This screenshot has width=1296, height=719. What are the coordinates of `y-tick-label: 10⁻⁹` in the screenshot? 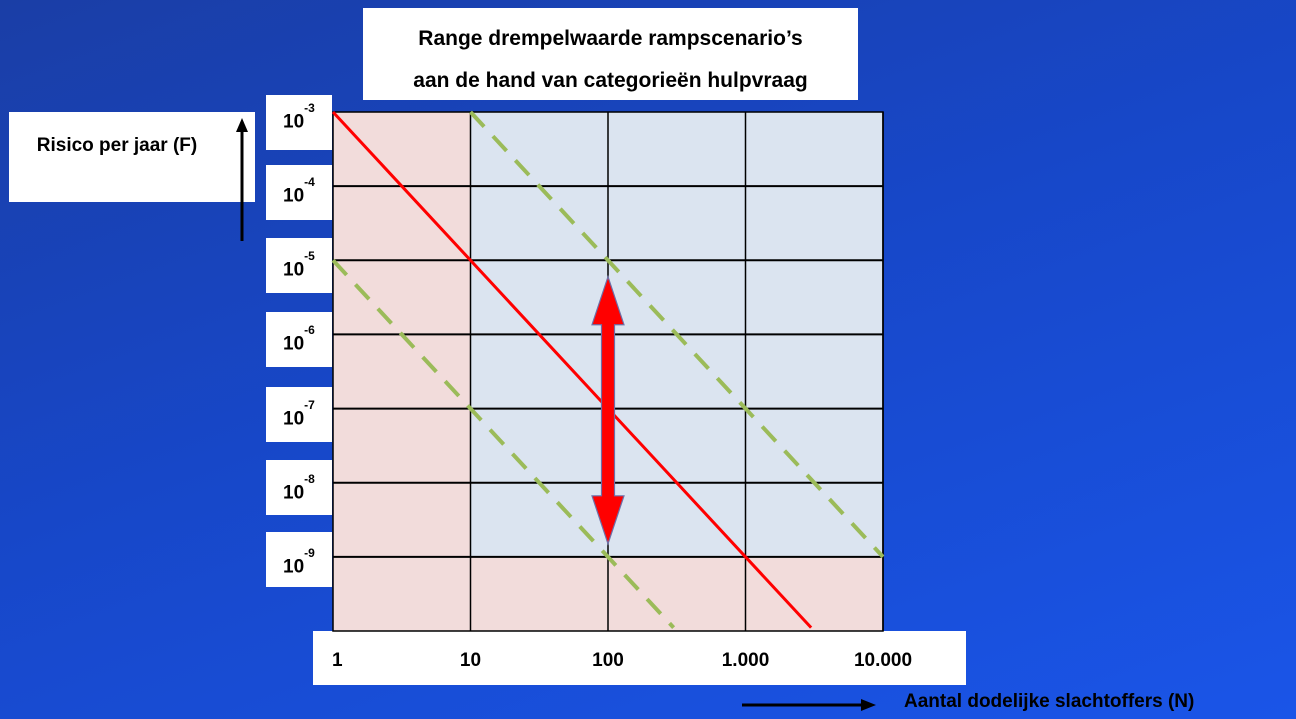 It's located at (299, 562).